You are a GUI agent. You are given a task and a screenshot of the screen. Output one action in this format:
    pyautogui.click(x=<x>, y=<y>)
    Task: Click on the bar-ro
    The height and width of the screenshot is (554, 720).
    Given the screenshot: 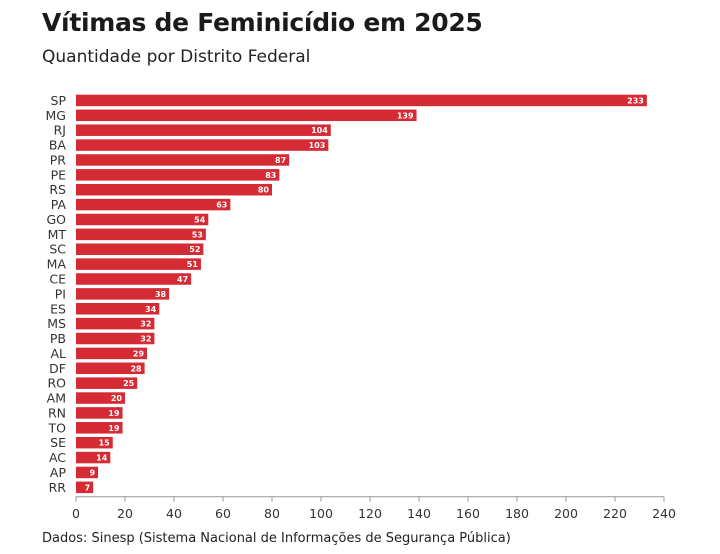 What is the action you would take?
    pyautogui.click(x=107, y=383)
    